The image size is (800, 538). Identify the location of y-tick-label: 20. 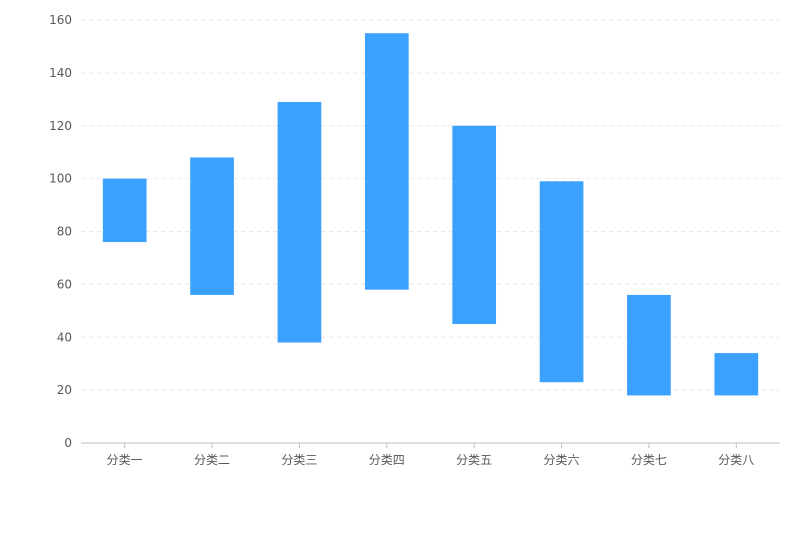
(64, 390).